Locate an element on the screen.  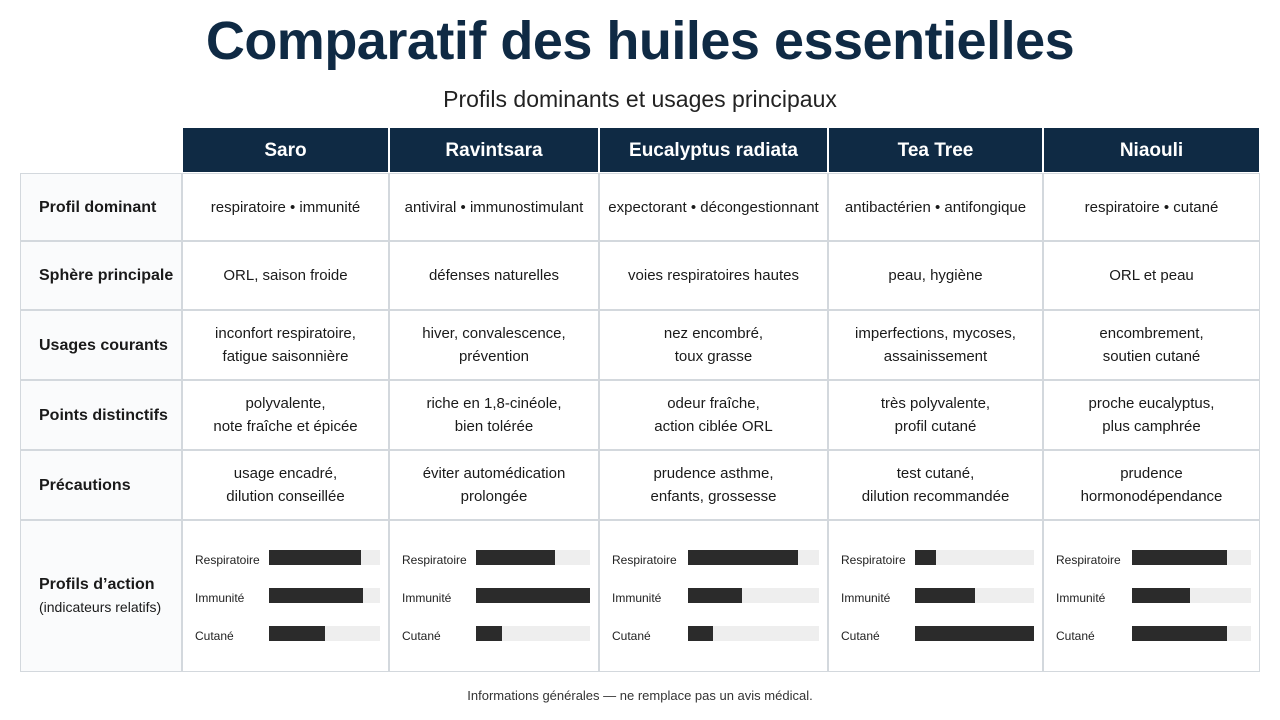
row-label: Profils d’action (indicateurs relatifs) is located at coordinates (101, 596).